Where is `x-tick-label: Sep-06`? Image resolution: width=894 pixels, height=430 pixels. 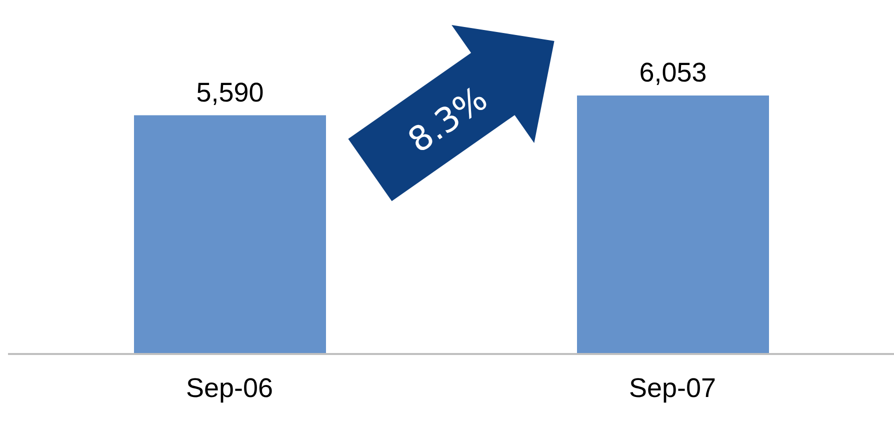 x-tick-label: Sep-06 is located at coordinates (230, 388).